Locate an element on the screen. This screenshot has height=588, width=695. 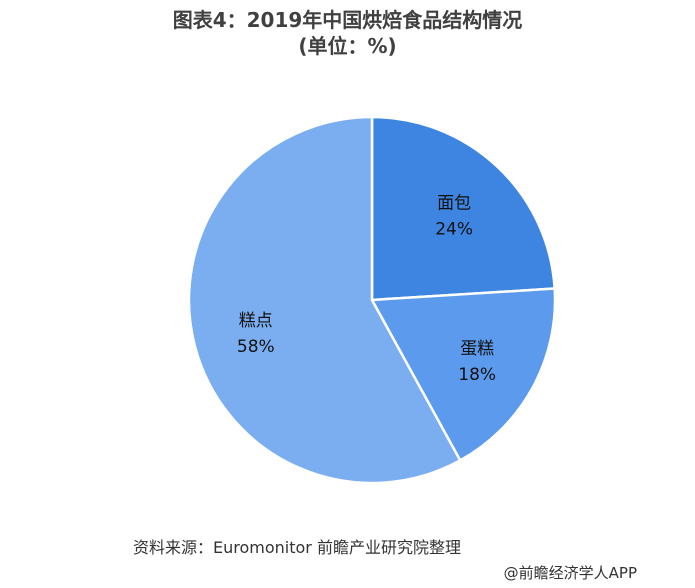
chart-title: 图表4：2019年中国烘焙食品结构情况 is located at coordinates (347, 20).